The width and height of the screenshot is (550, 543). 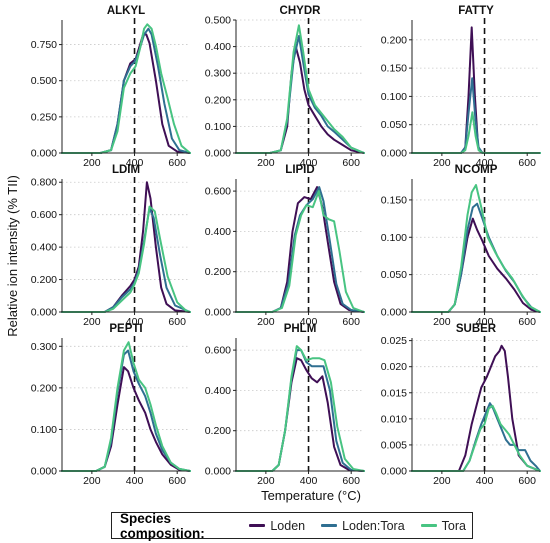 What do you see at coordinates (394, 419) in the screenshot?
I see `y-tick-label-suber-2: 0.010` at bounding box center [394, 419].